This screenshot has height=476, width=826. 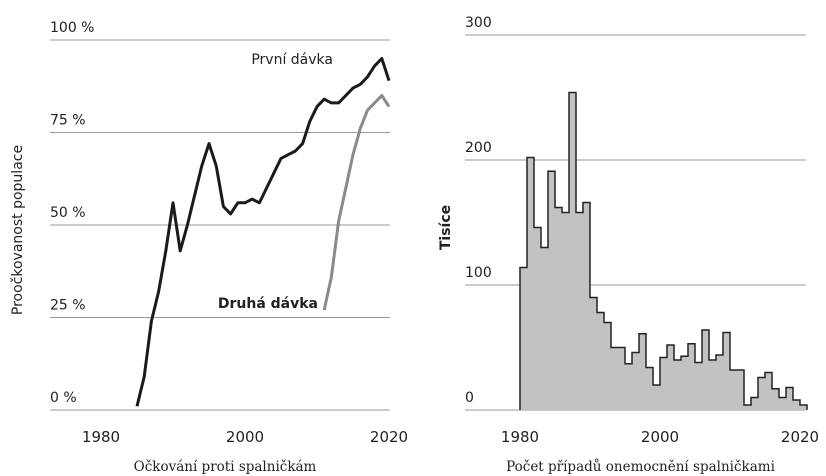 I want to click on series-label: První dávka, so click(x=292, y=60).